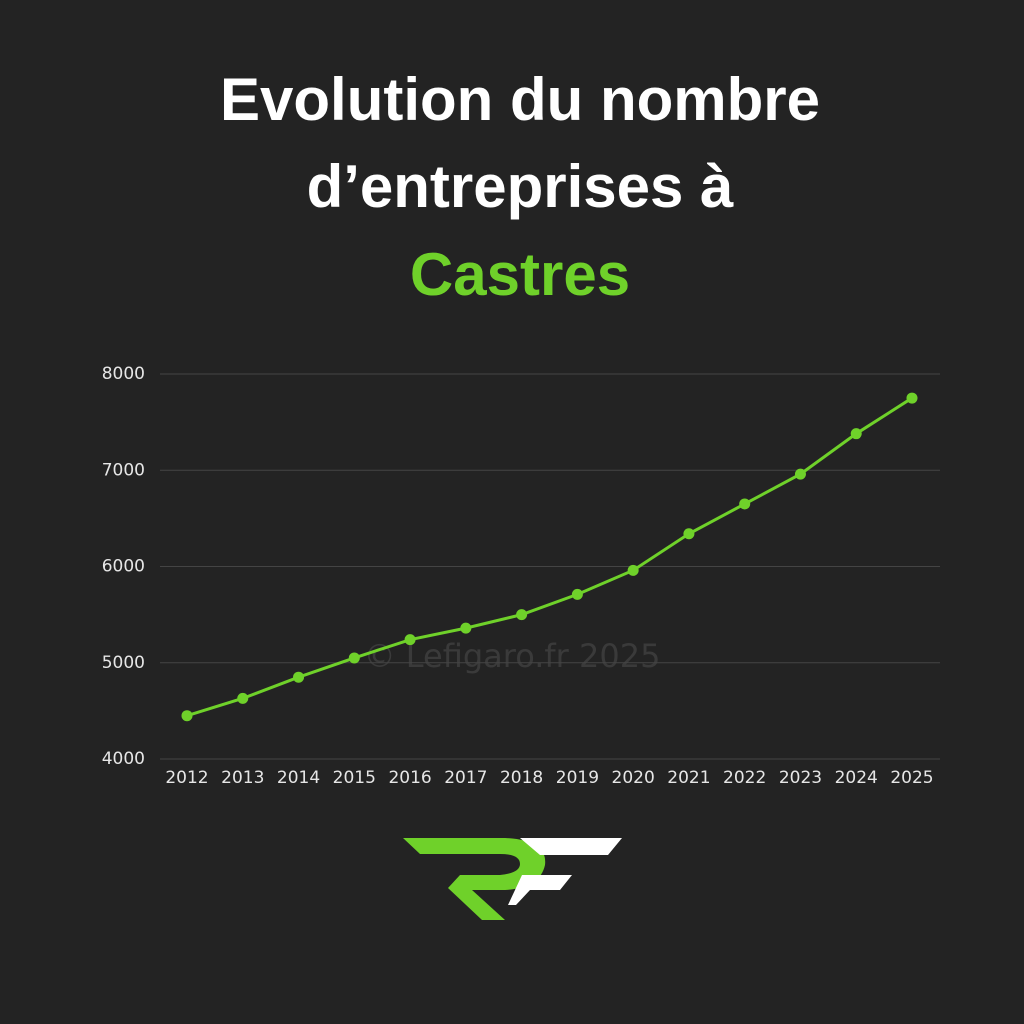 Image resolution: width=1024 pixels, height=1024 pixels. What do you see at coordinates (744, 778) in the screenshot?
I see `x-tick-label: 2022` at bounding box center [744, 778].